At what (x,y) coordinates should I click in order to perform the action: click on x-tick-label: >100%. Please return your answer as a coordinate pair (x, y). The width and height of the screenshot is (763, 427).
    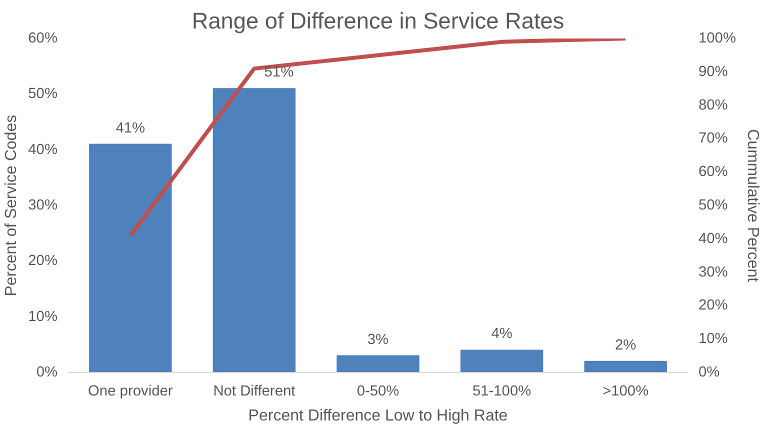
    Looking at the image, I should click on (625, 392).